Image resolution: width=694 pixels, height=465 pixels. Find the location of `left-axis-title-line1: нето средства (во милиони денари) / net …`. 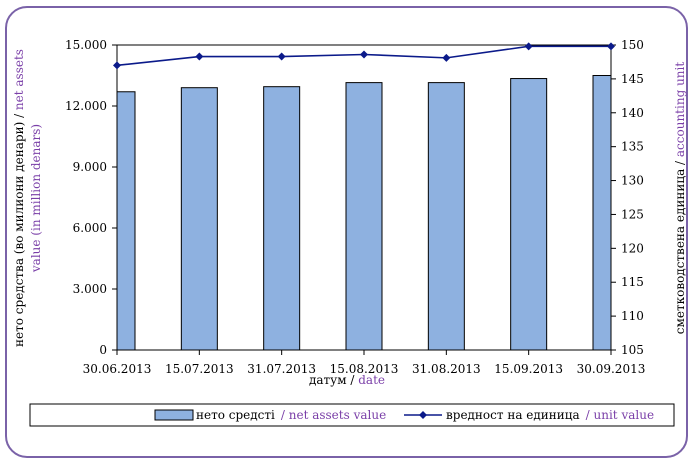

left-axis-title-line1: нето средства (во милиони денари) / net … is located at coordinates (19, 198).